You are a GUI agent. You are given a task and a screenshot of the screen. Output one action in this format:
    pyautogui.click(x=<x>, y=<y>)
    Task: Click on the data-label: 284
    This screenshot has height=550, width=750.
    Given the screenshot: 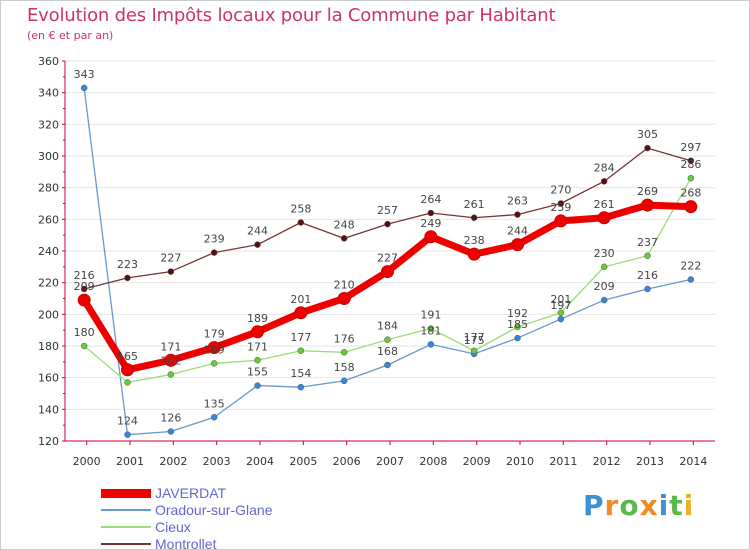 What is the action you would take?
    pyautogui.click(x=604, y=167)
    